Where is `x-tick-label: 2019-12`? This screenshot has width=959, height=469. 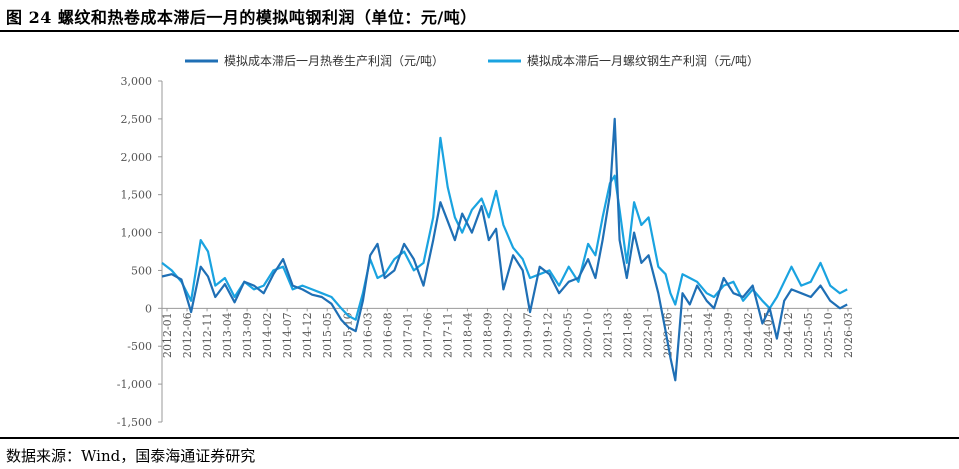 x-tick-label: 2019-12 is located at coordinates (548, 335).